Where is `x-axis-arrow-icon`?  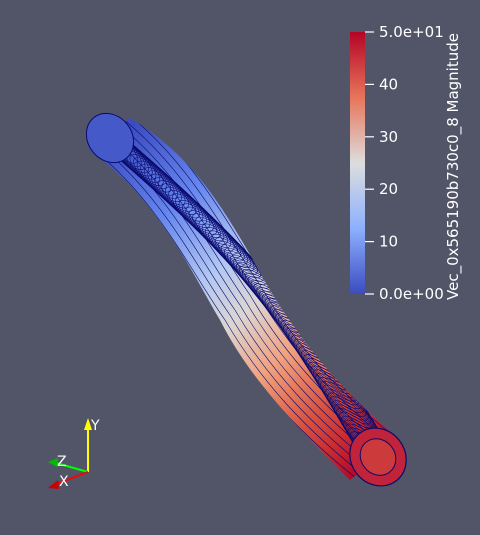 x-axis-arrow-icon is located at coordinates (53, 484).